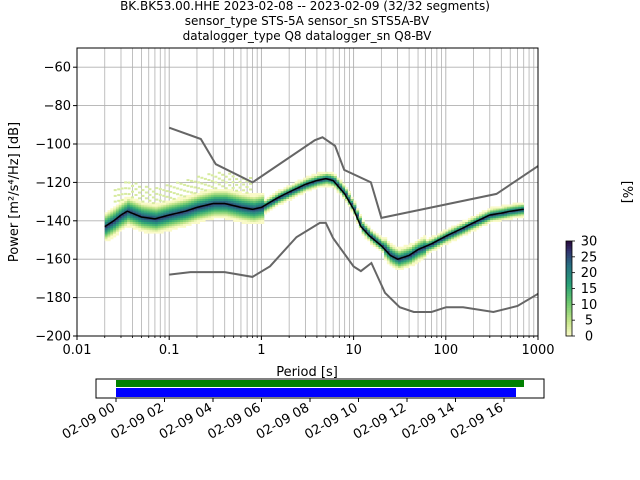 Image resolution: width=640 pixels, height=480 pixels. What do you see at coordinates (186, 421) in the screenshot?
I see `timeline-tick-label: 02-09 04` at bounding box center [186, 421].